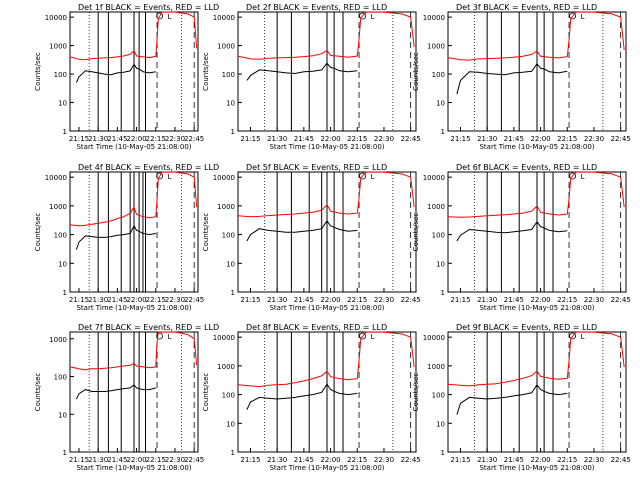 Image resolution: width=640 pixels, height=480 pixels. I want to click on panel-title: Det 2f BLACK = Events, RED = LLD, so click(316, 7).